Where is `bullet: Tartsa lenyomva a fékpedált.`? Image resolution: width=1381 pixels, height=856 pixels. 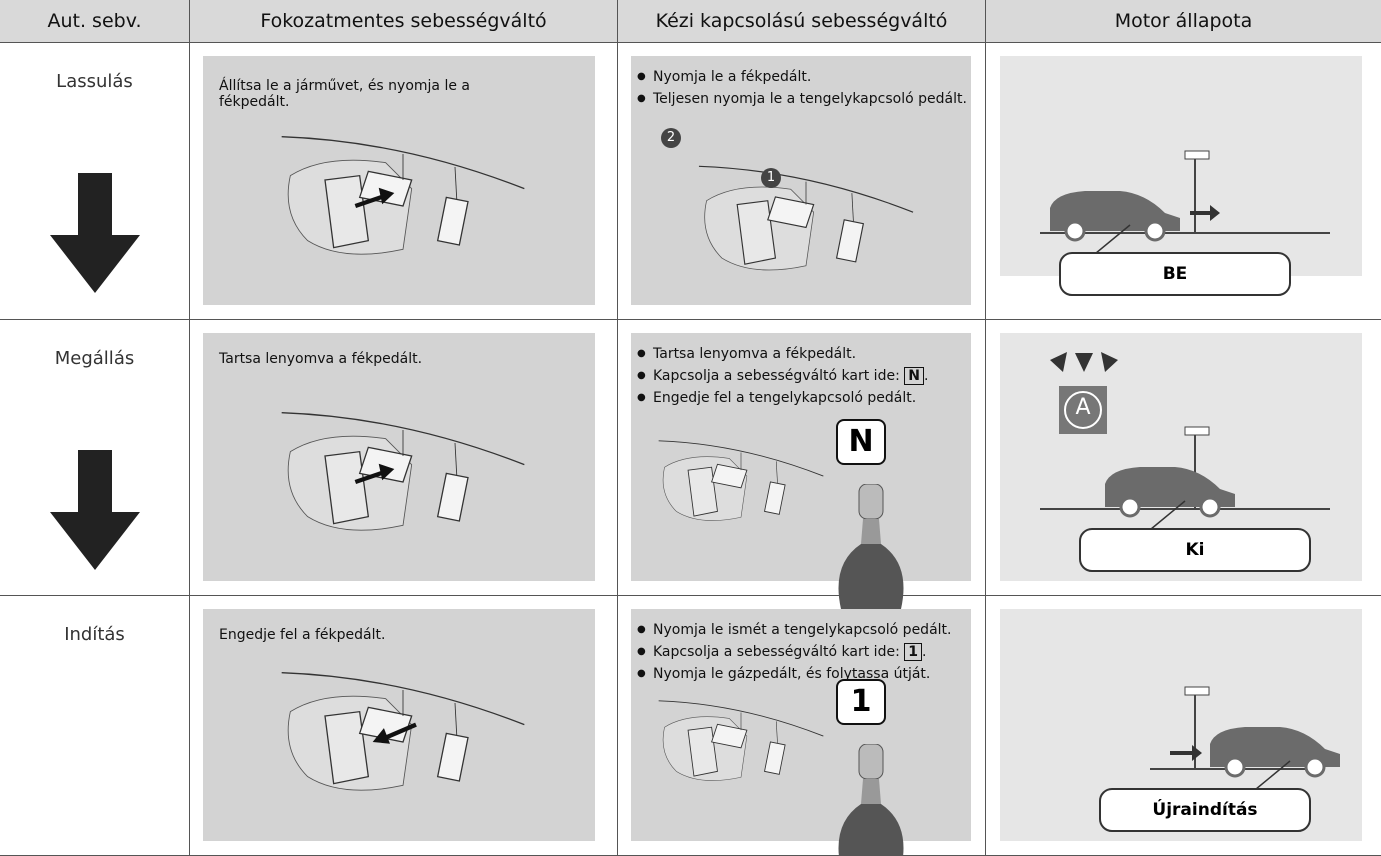 bullet: Tartsa lenyomva a fékpedált. is located at coordinates (802, 354).